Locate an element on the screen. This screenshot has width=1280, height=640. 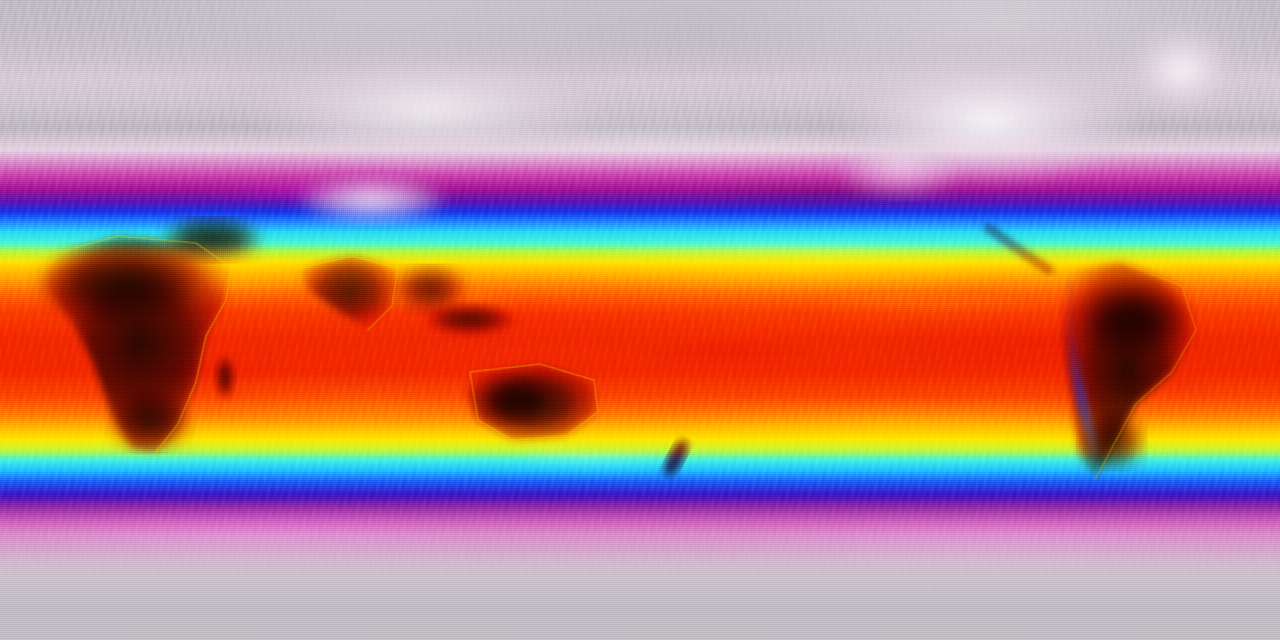
landmass-central-america is located at coordinates (1019, 249).